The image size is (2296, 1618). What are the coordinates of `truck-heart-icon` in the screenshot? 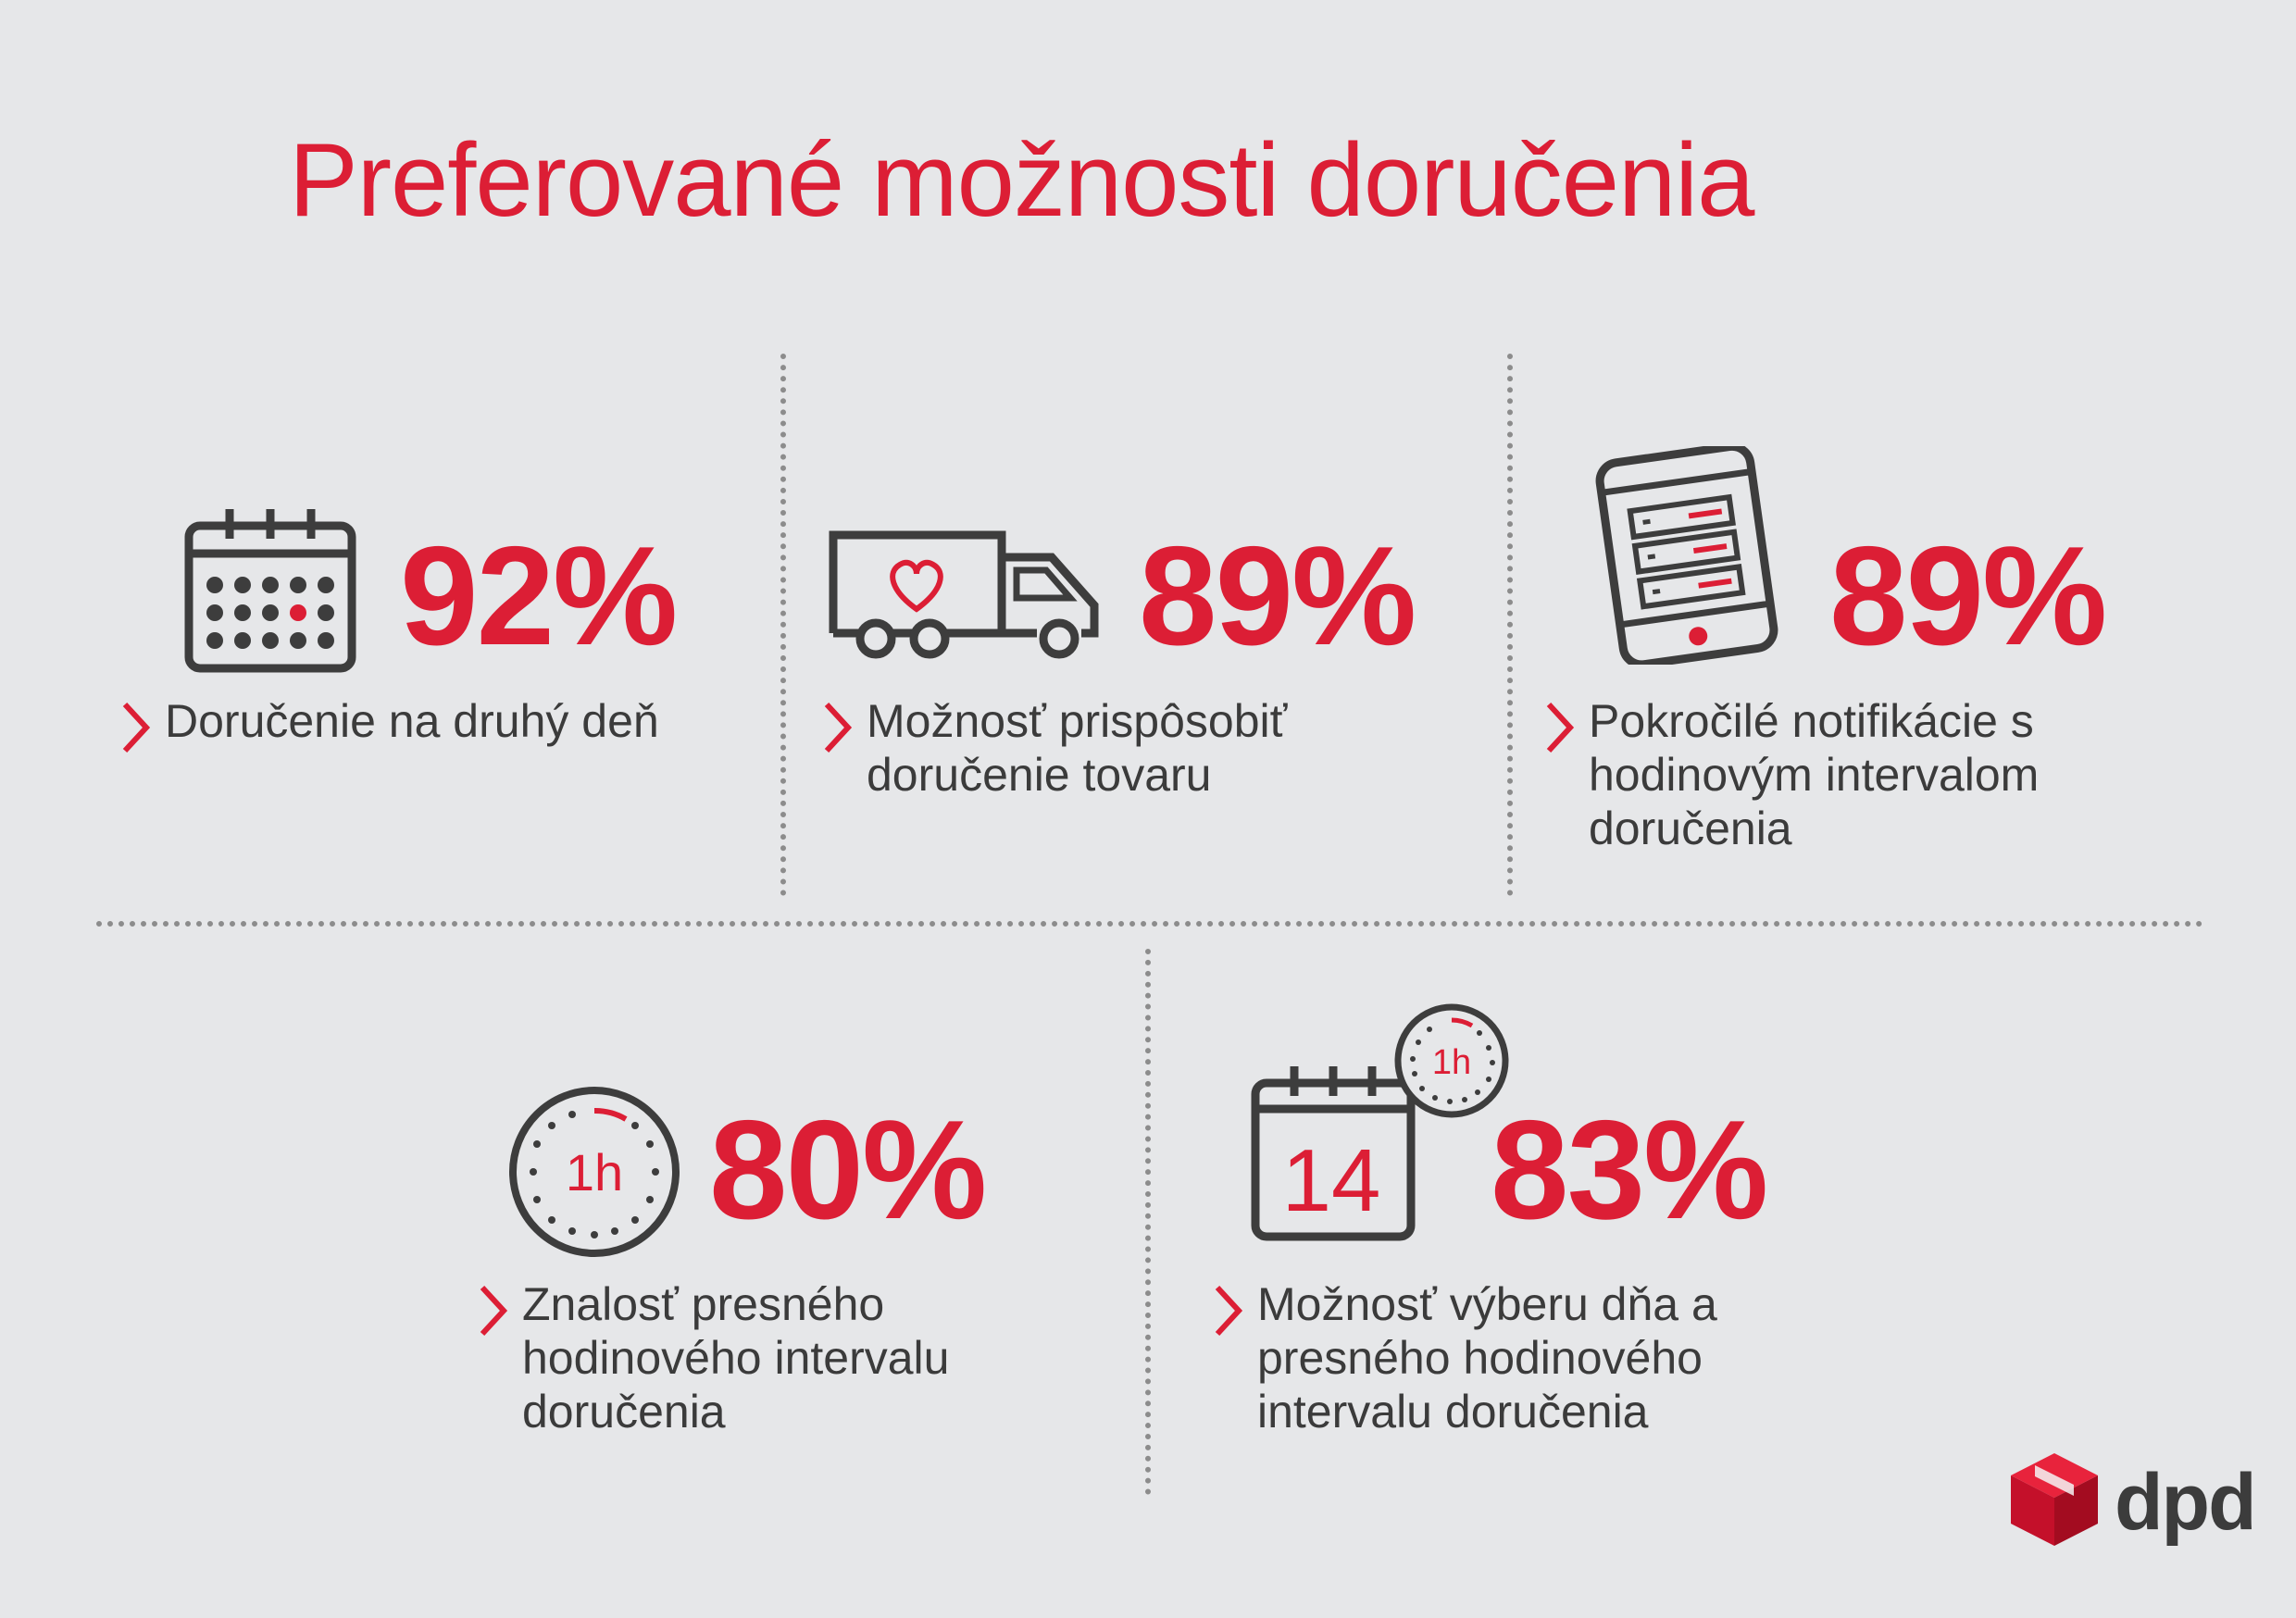 It's located at (964, 594).